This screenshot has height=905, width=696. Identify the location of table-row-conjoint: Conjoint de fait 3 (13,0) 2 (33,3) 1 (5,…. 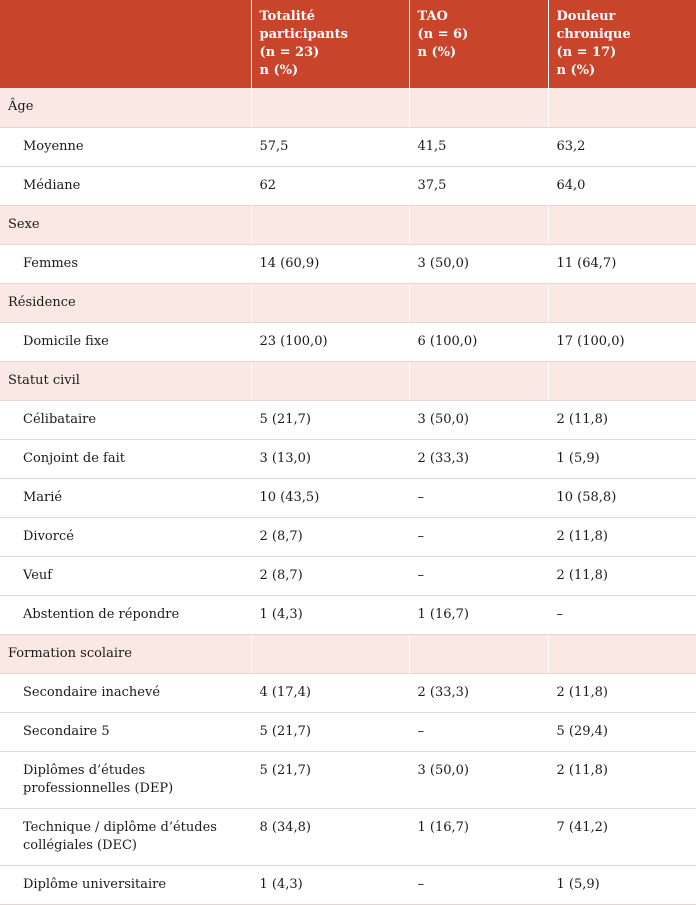
(348, 459).